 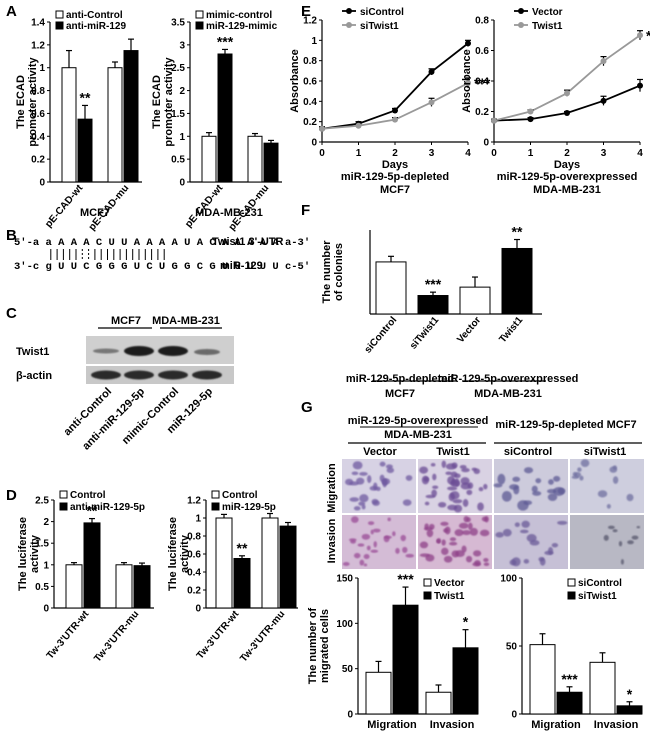 What do you see at coordinates (106, 375) in the screenshot?
I see `band-actin-lane1` at bounding box center [106, 375].